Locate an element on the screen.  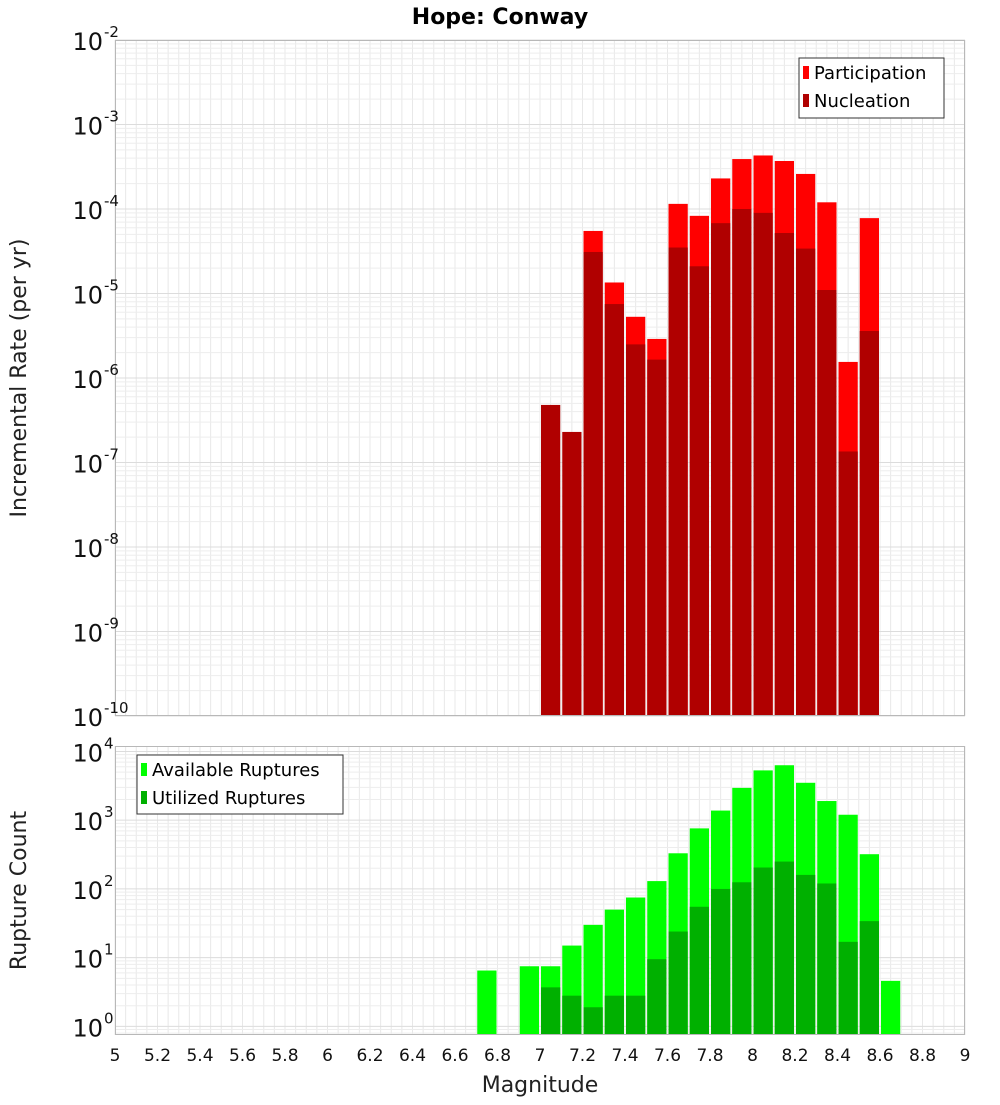
x-tick-label: 6 is located at coordinates (327, 1056).